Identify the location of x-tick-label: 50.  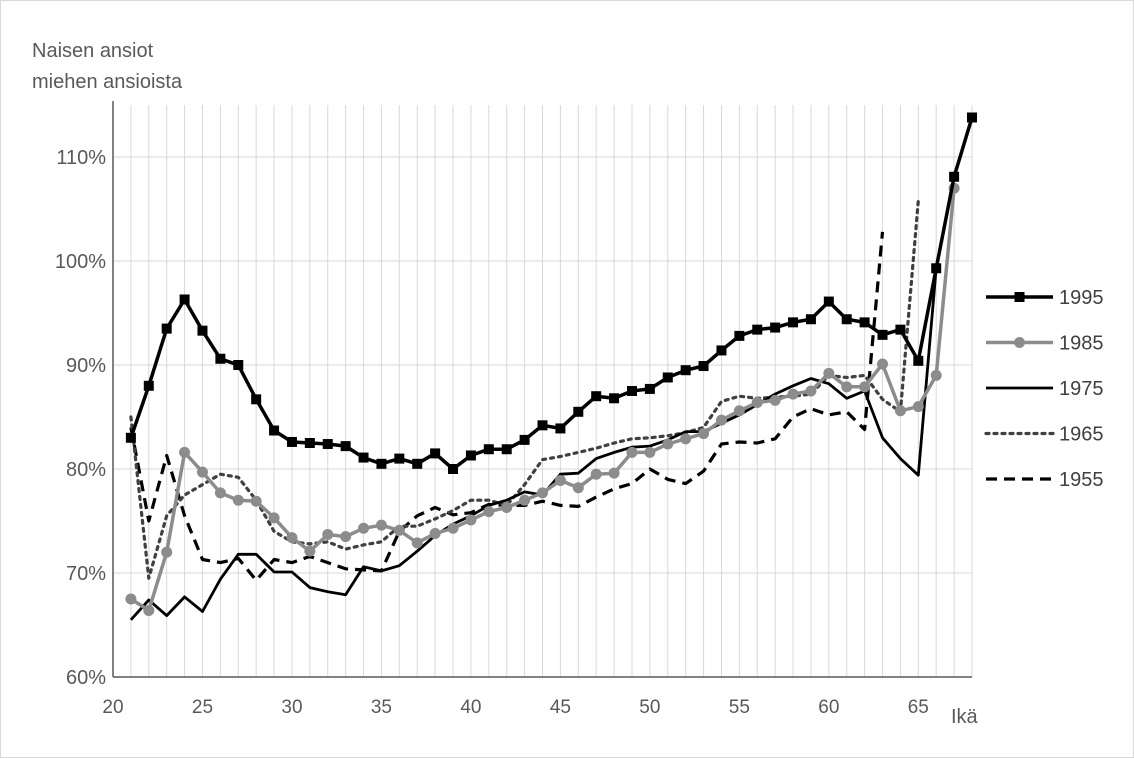
(649, 707).